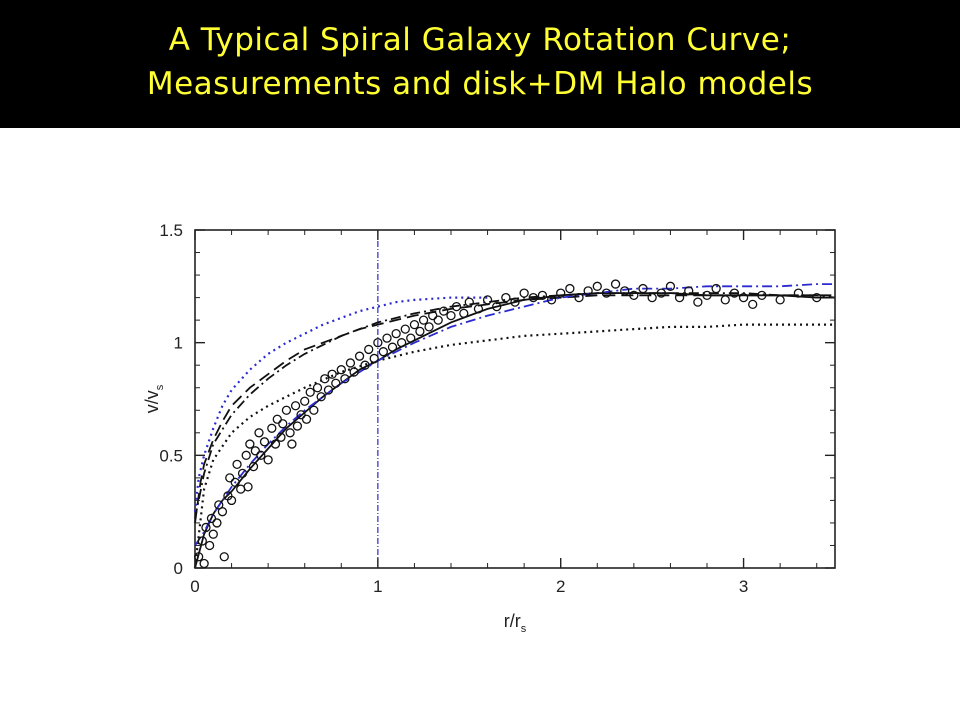 This screenshot has height=720, width=960. Describe the element at coordinates (194, 586) in the screenshot. I see `x-tick-label: 0` at that location.